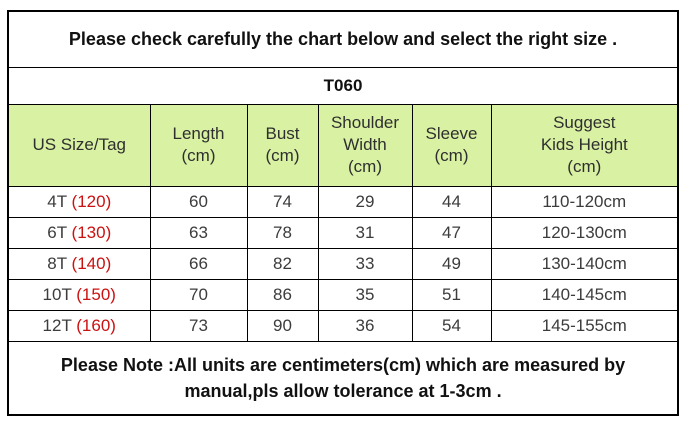  I want to click on kids-height-cell: 120-130cm, so click(584, 232).